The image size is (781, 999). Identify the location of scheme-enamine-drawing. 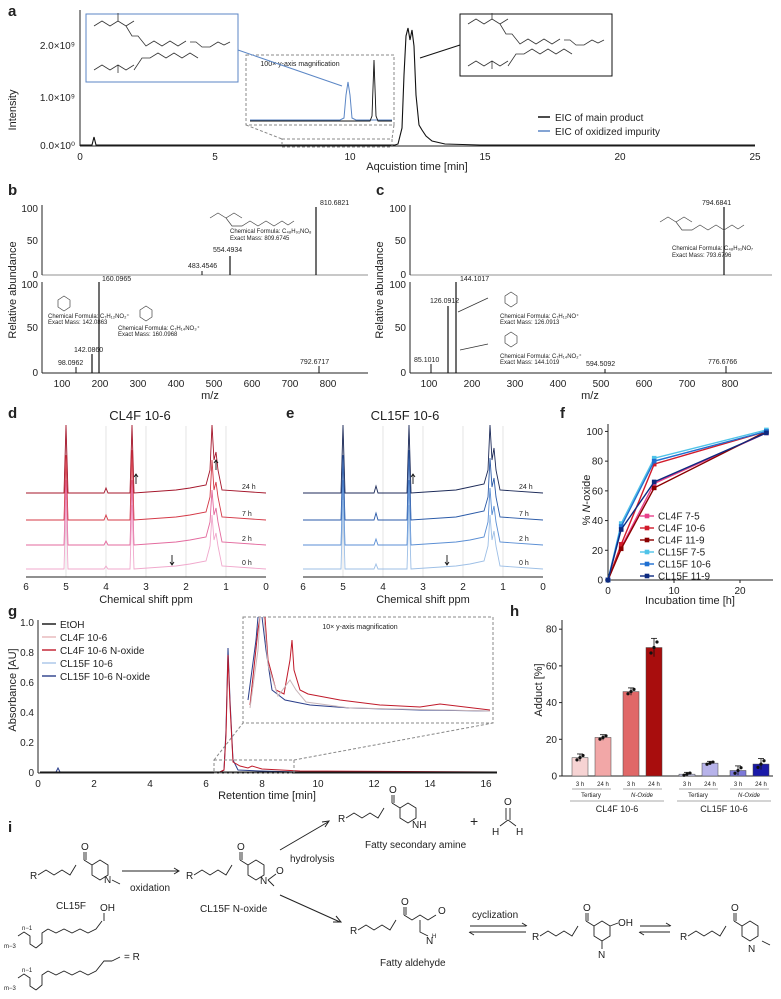
(729, 929).